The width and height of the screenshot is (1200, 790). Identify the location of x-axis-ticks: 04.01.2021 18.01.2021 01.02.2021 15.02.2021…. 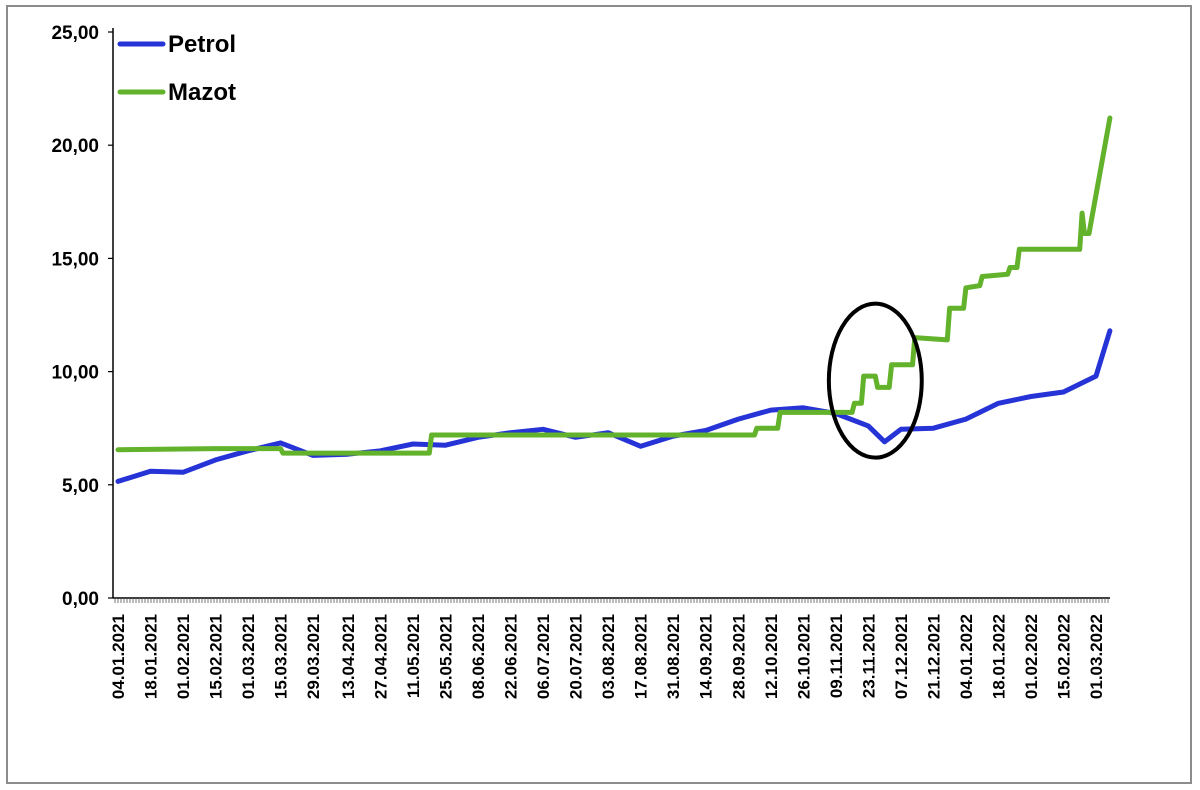
(607, 656).